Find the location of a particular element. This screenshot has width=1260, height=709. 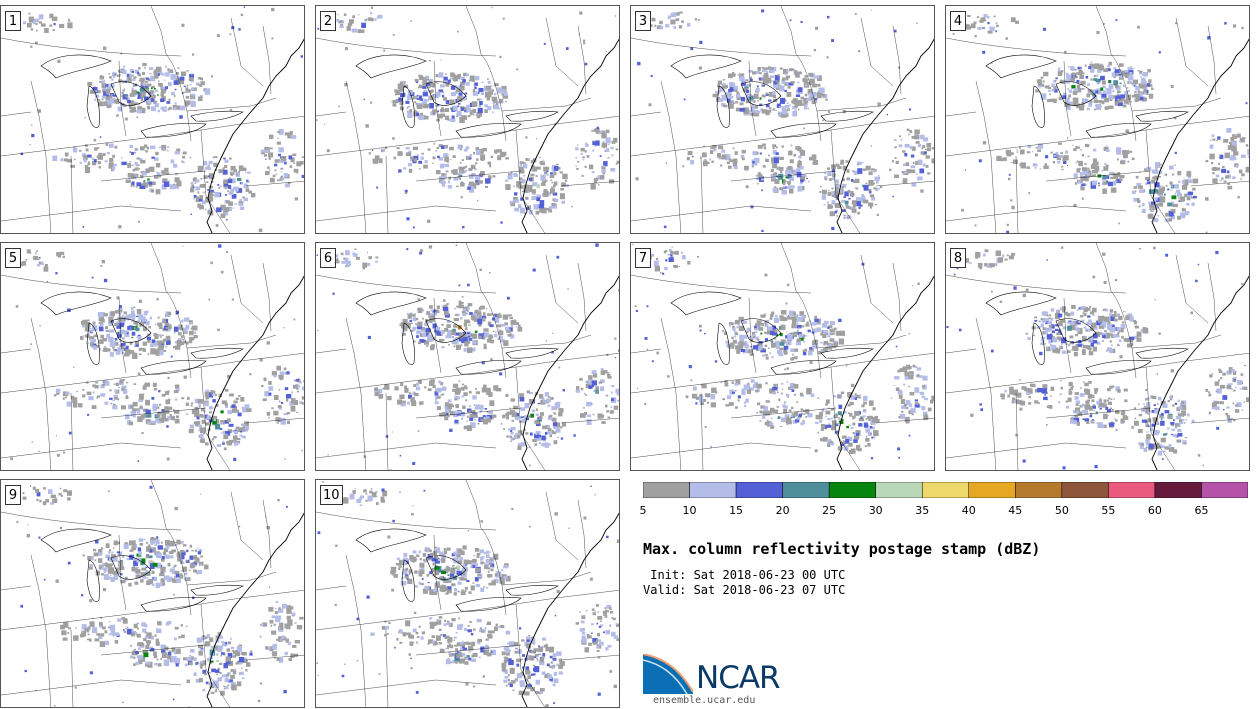

map-panel: 9 is located at coordinates (152, 593).